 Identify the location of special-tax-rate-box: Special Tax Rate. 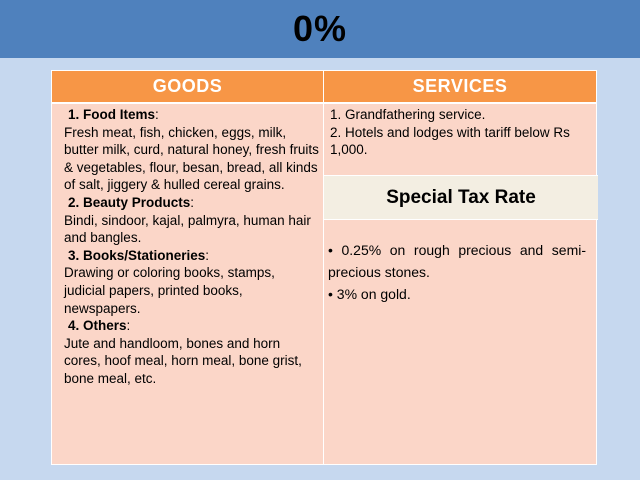
(461, 197).